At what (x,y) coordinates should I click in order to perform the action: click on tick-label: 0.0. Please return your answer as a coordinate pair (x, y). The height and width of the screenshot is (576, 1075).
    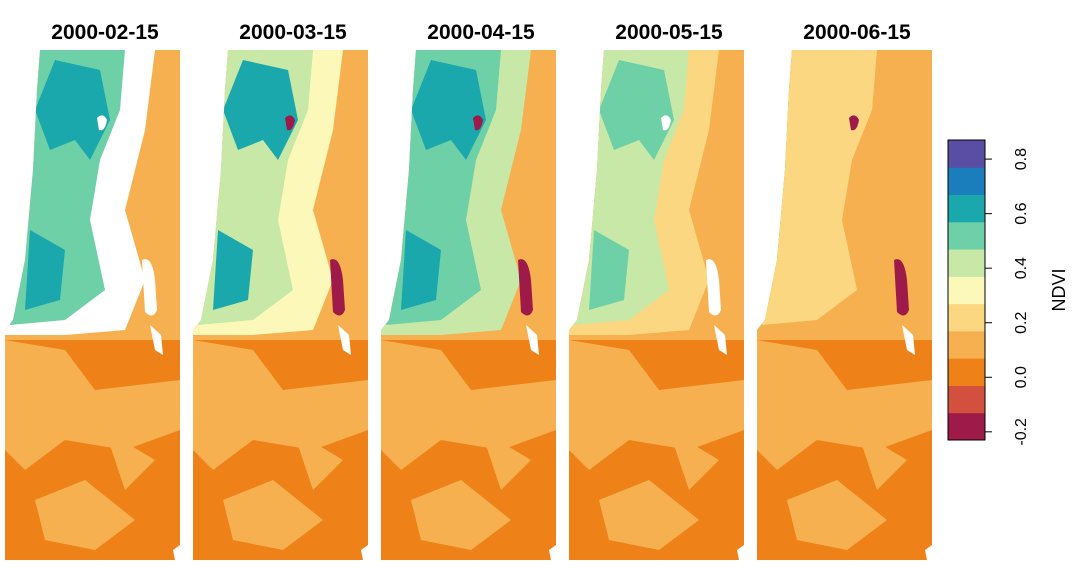
    Looking at the image, I should click on (1021, 377).